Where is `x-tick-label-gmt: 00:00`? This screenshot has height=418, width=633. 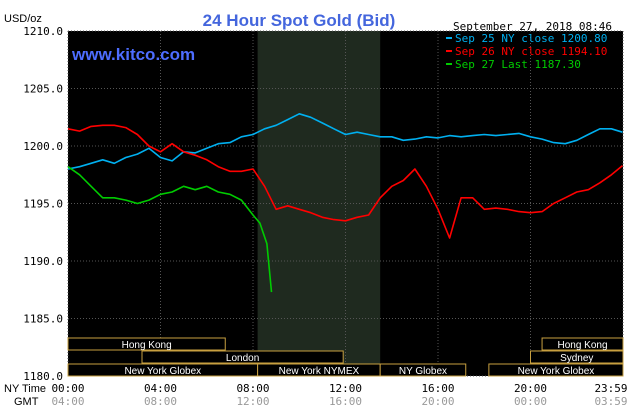
x-tick-label-gmt: 00:00 is located at coordinates (530, 401).